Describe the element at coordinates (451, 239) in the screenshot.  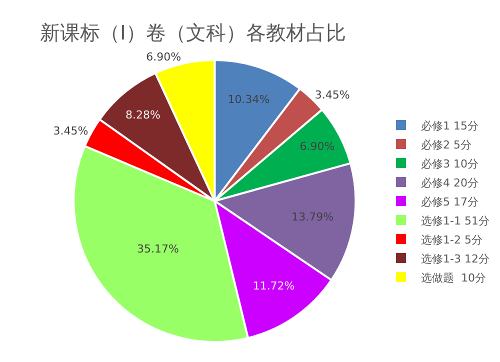
I see `legend-label: 选修1-2 5分` at that location.